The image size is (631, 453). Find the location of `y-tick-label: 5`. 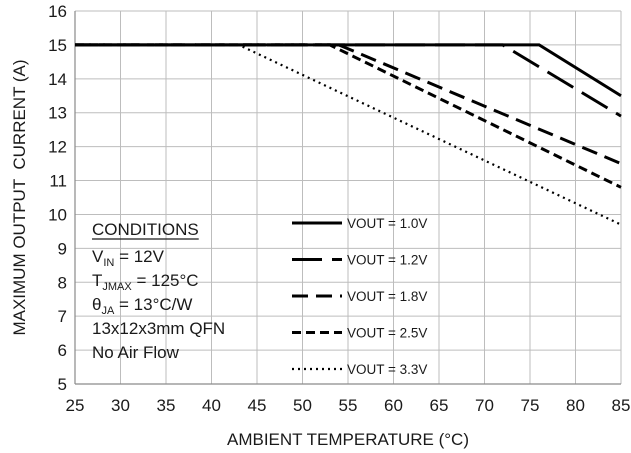

y-tick-label: 5 is located at coordinates (62, 384).